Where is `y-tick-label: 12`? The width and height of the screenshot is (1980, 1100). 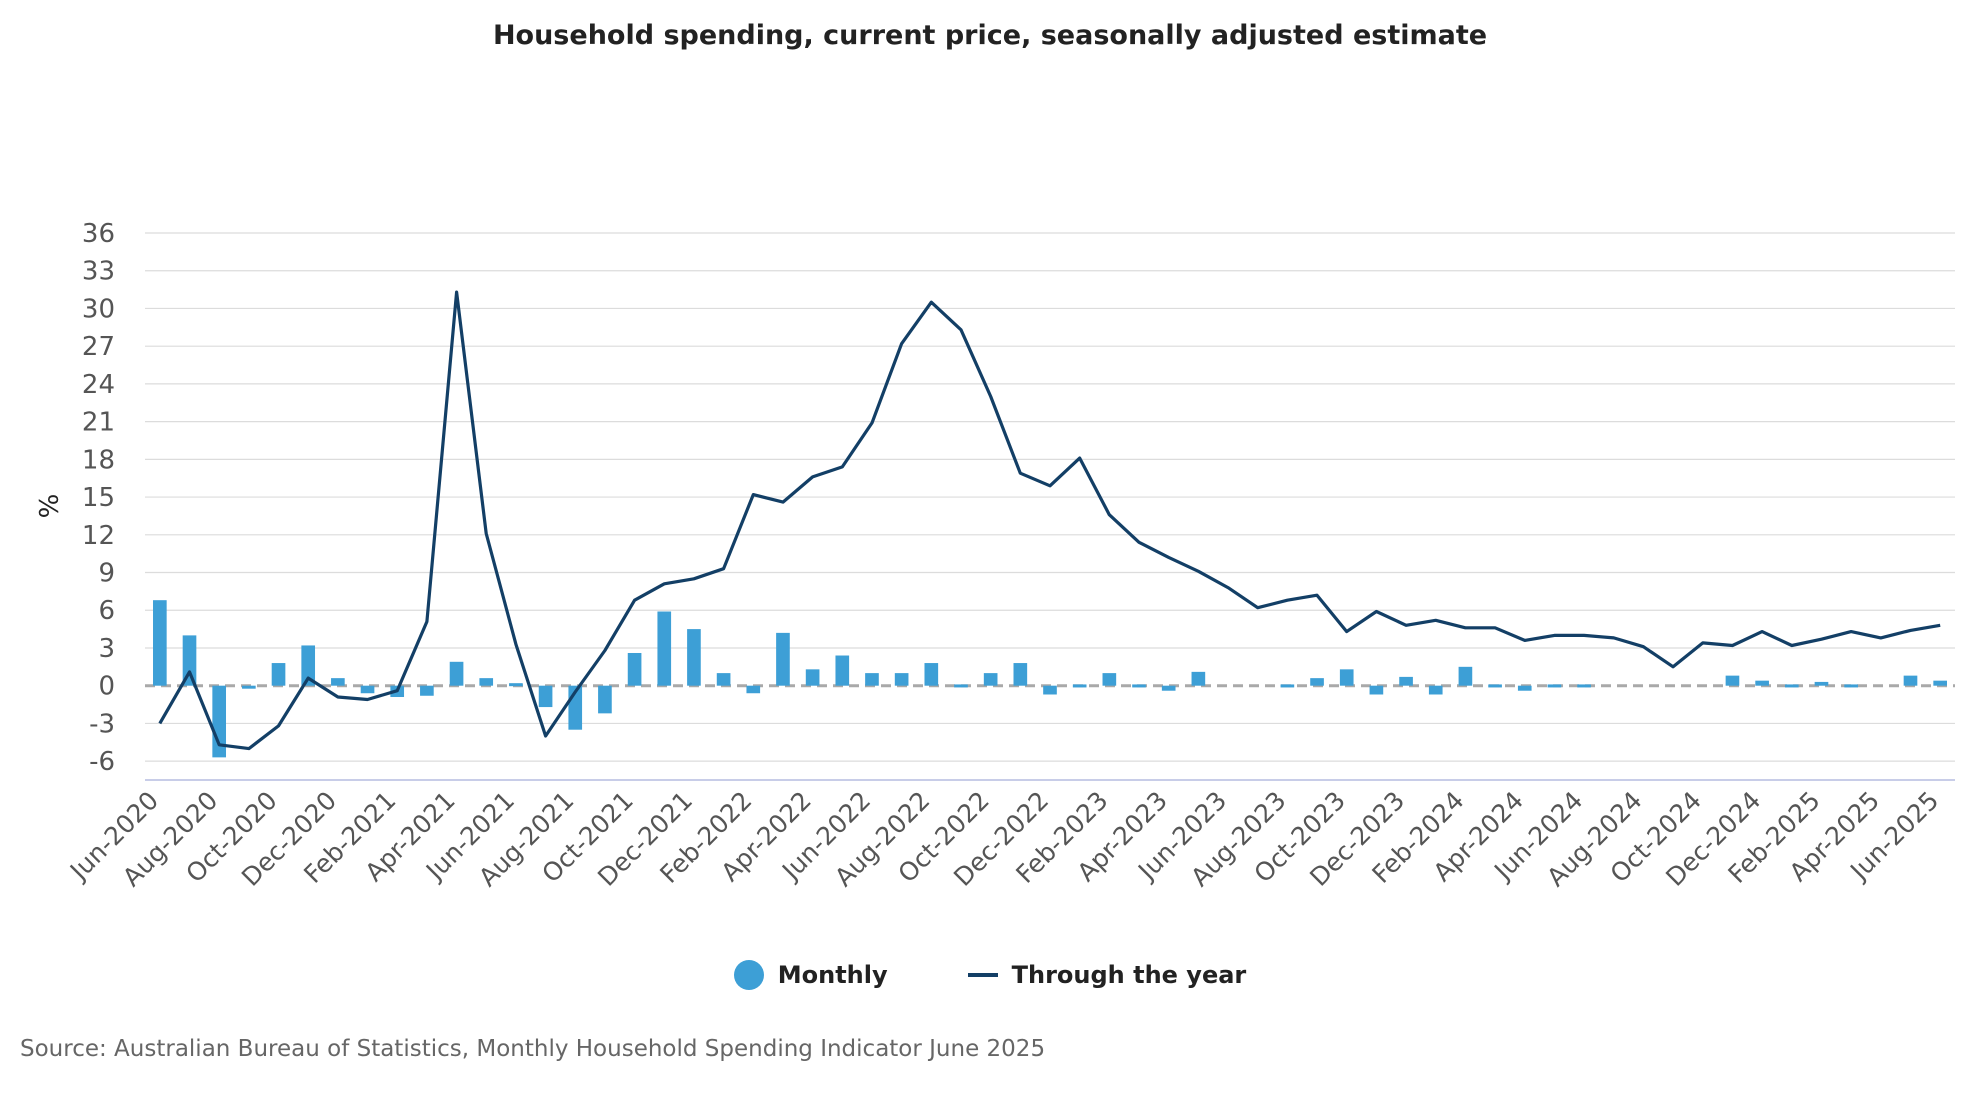 y-tick-label: 12 is located at coordinates (98, 536).